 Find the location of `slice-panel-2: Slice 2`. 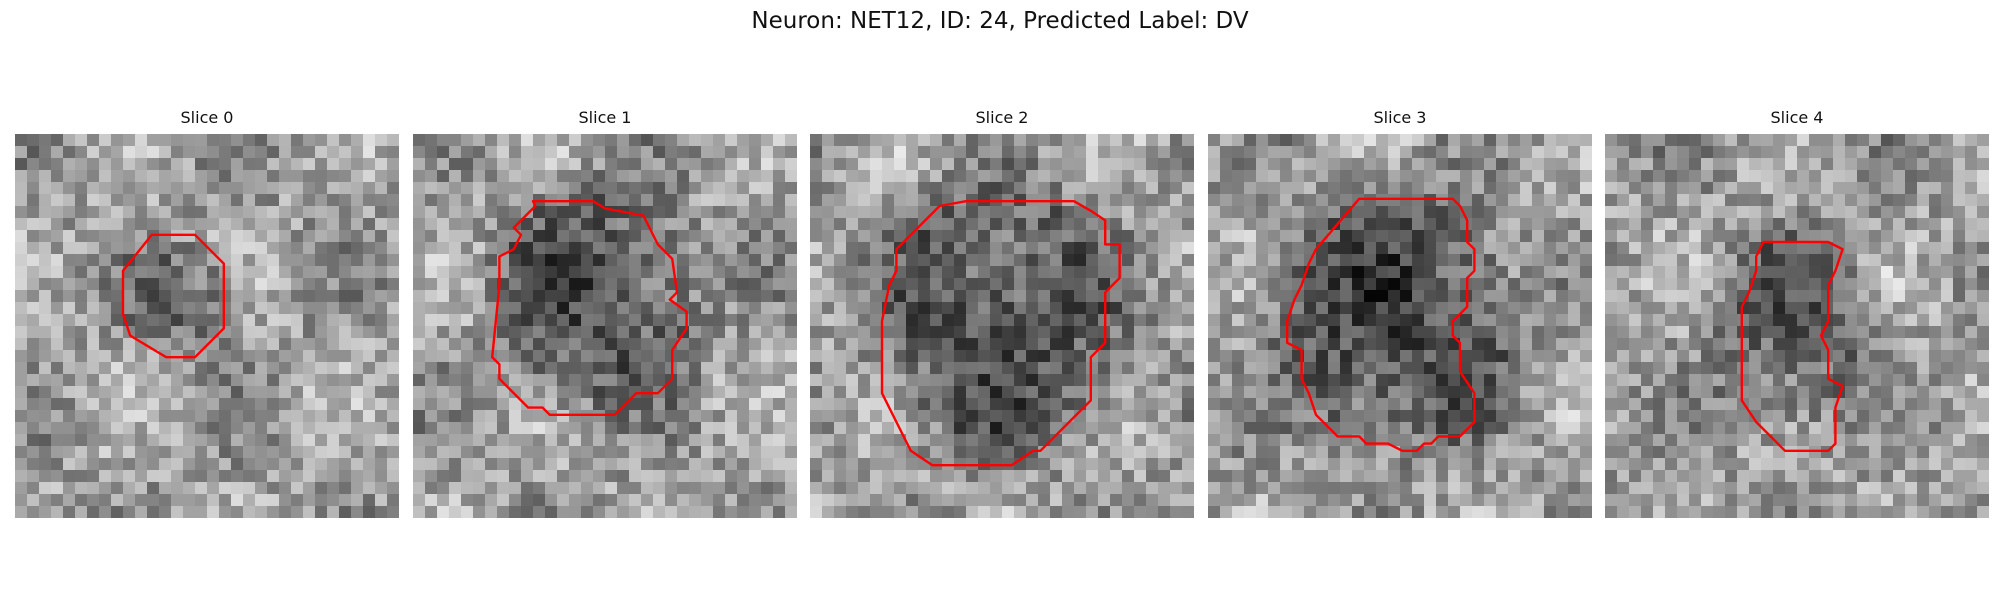

slice-panel-2: Slice 2 is located at coordinates (1002, 313).